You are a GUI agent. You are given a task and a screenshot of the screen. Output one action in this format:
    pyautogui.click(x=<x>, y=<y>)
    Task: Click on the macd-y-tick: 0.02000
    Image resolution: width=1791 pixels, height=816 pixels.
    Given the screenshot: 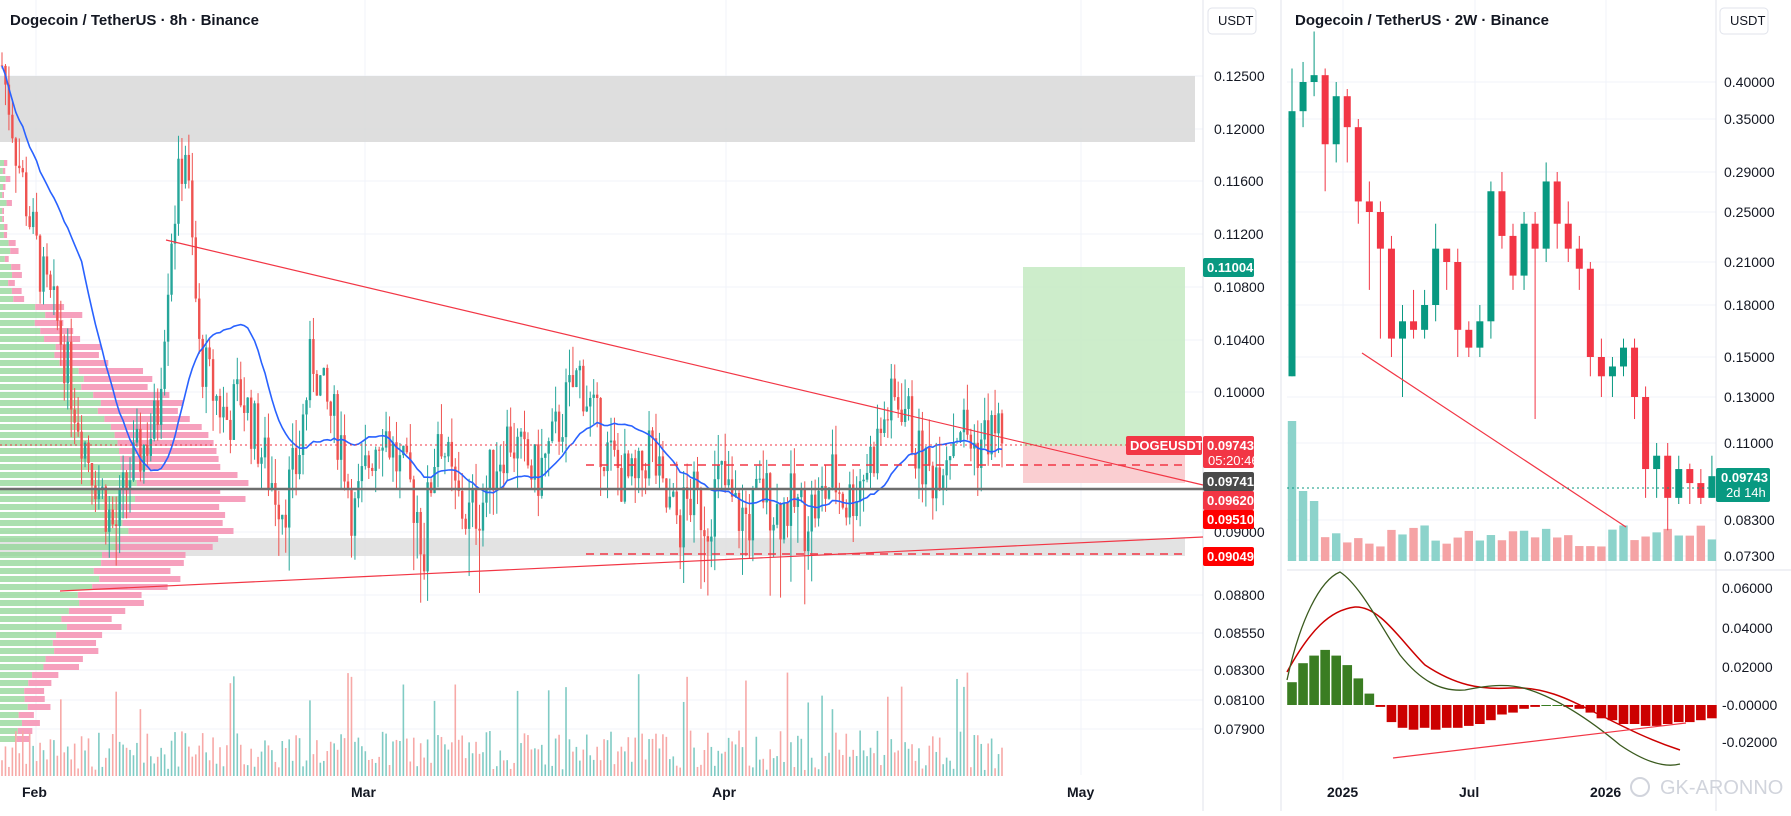 What is the action you would take?
    pyautogui.click(x=1747, y=667)
    